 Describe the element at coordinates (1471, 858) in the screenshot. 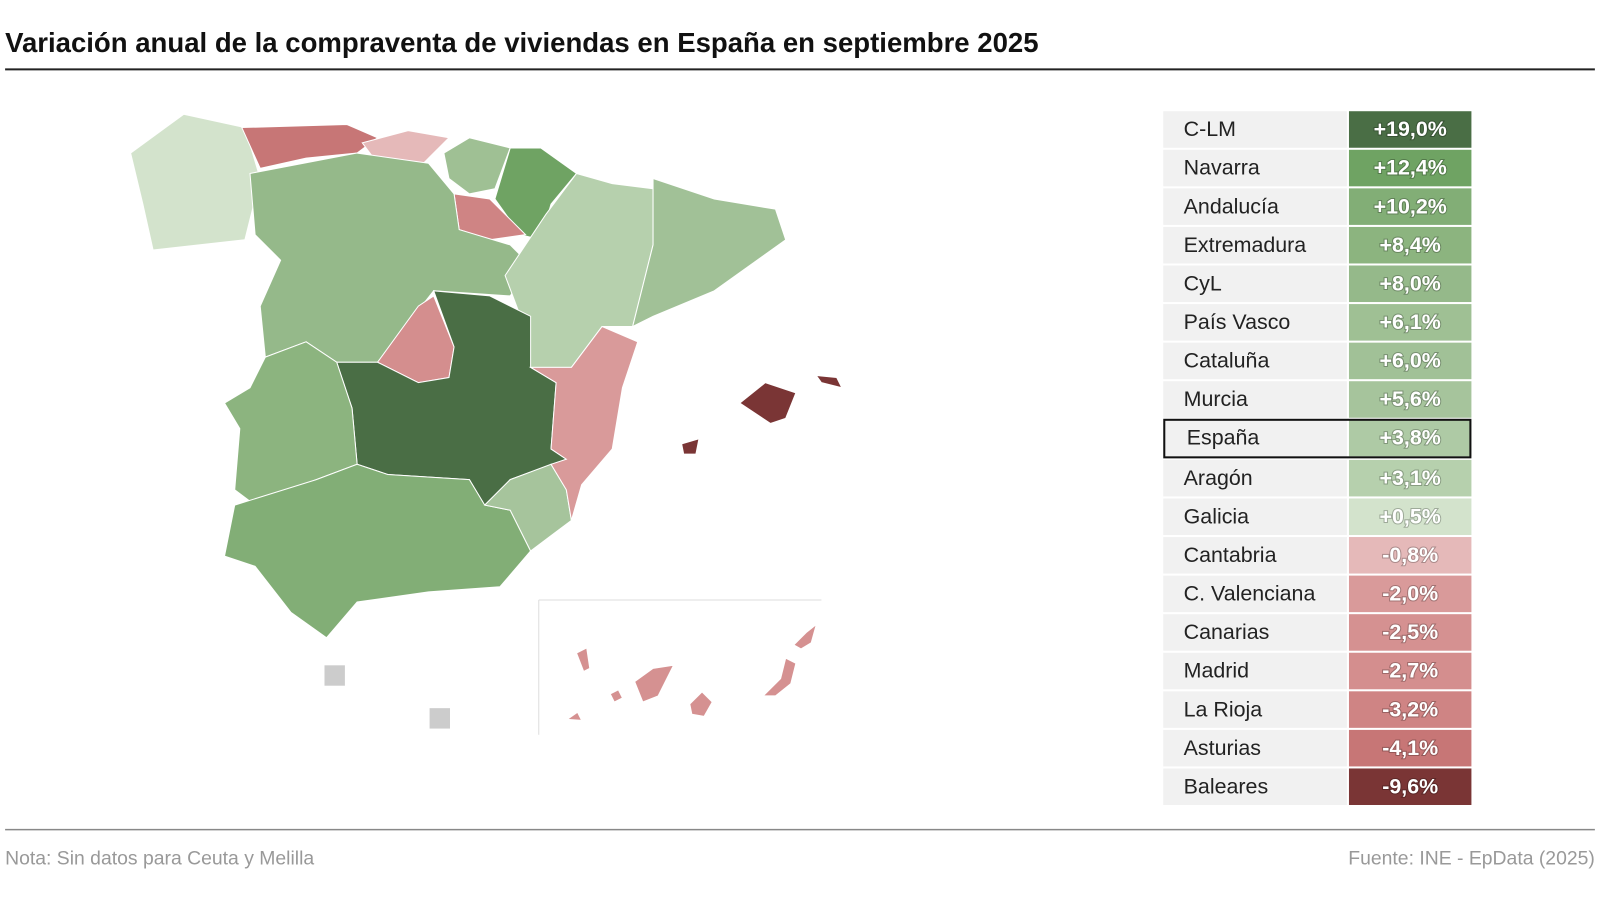

I see `source: Fuente: INE - EpData (2025)` at that location.